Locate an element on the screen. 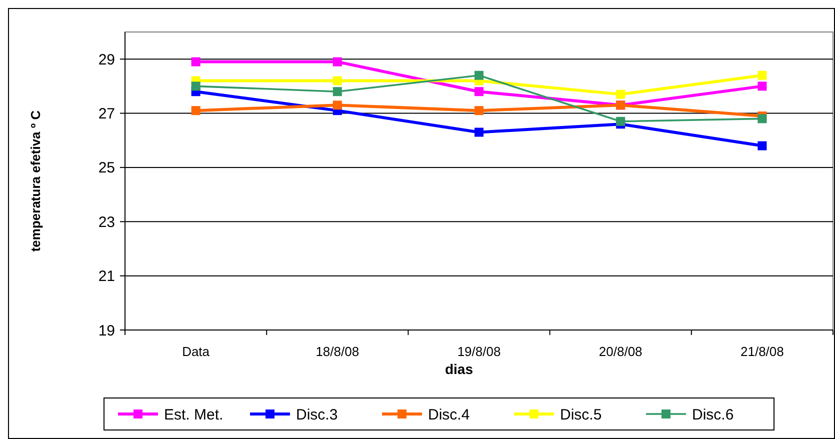  x-tick-label: 18/8/08 is located at coordinates (338, 351).